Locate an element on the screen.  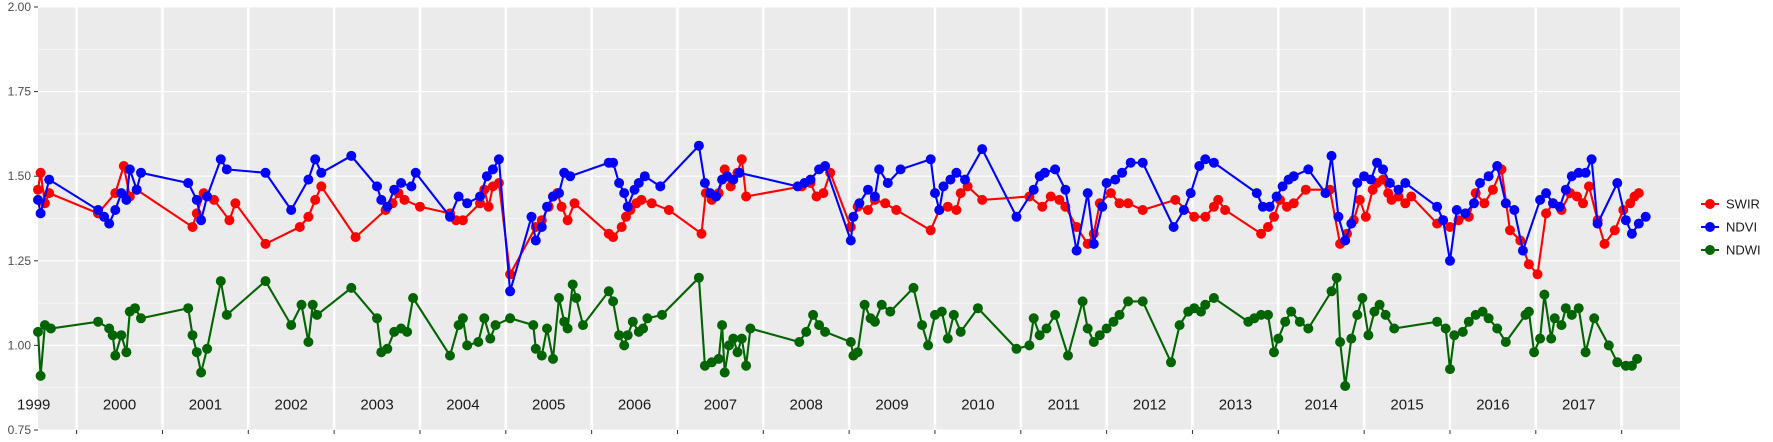
year-label: 2001 is located at coordinates (205, 405).